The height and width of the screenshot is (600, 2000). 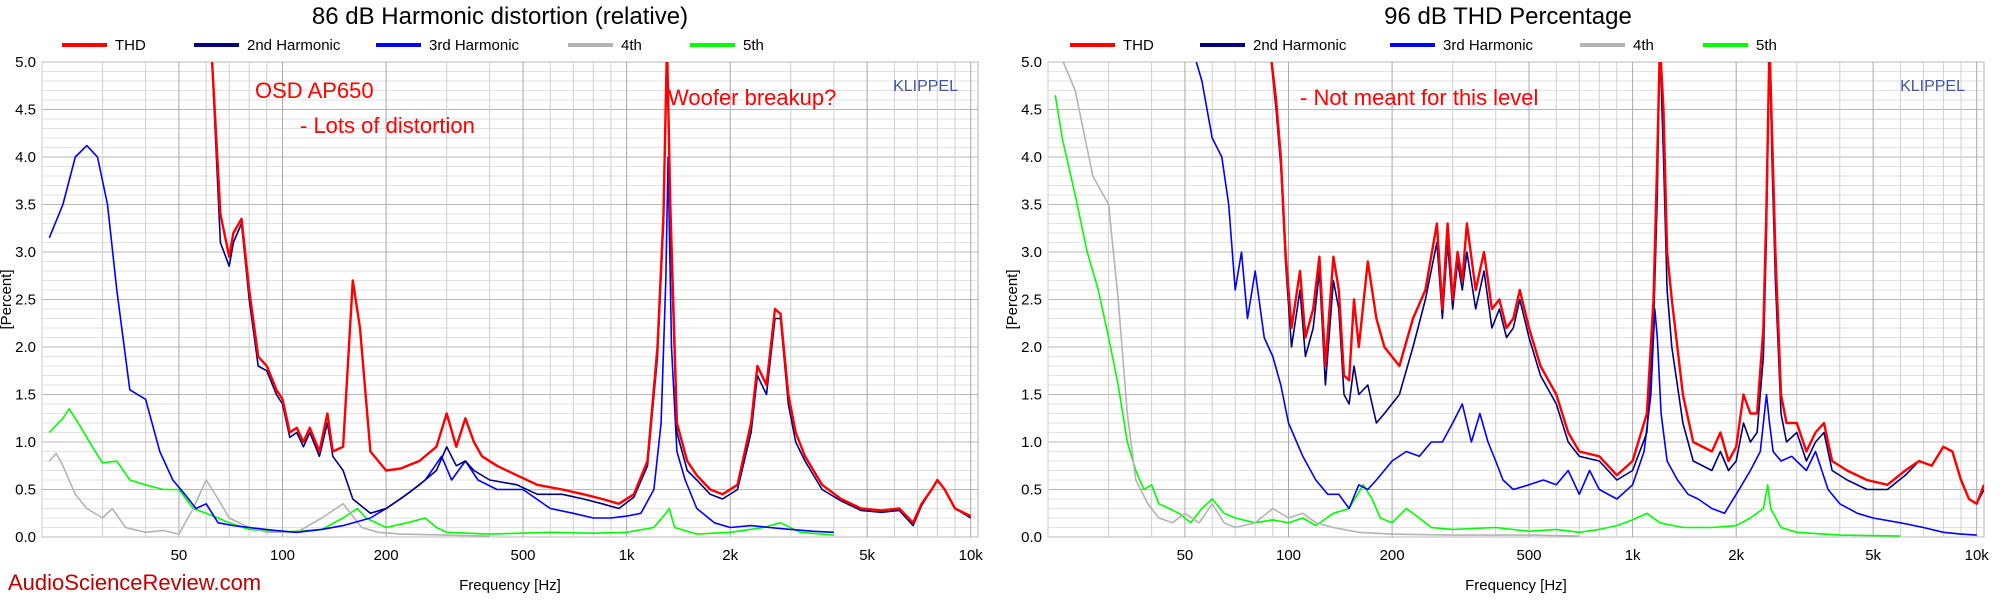 I want to click on annotation-text: - Lots of distortion, so click(x=387, y=125).